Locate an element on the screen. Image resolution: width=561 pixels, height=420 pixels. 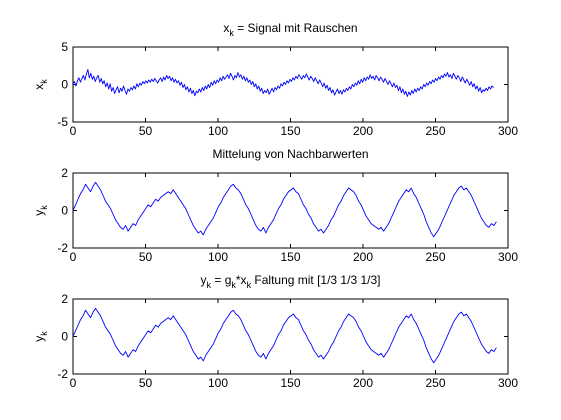
y-tick-label: -5 is located at coordinates (62, 122).